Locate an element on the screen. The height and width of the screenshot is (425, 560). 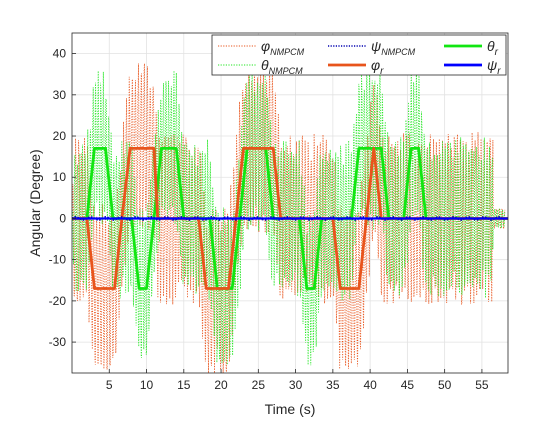
x-tick-label: 30 is located at coordinates (296, 385).